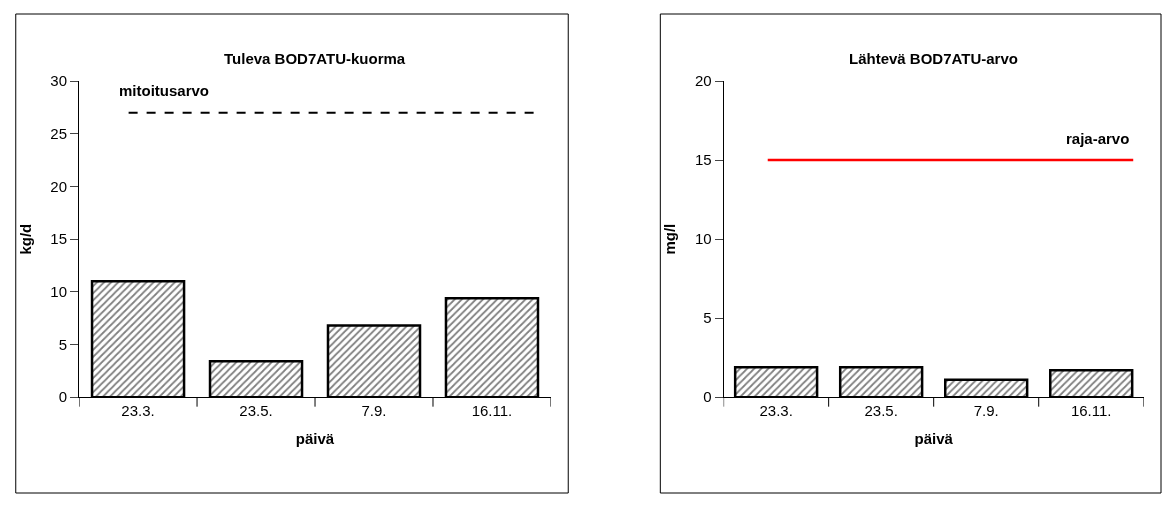  I want to click on chart-title: Lähtevä BOD7ATU-arvo, so click(933, 58).